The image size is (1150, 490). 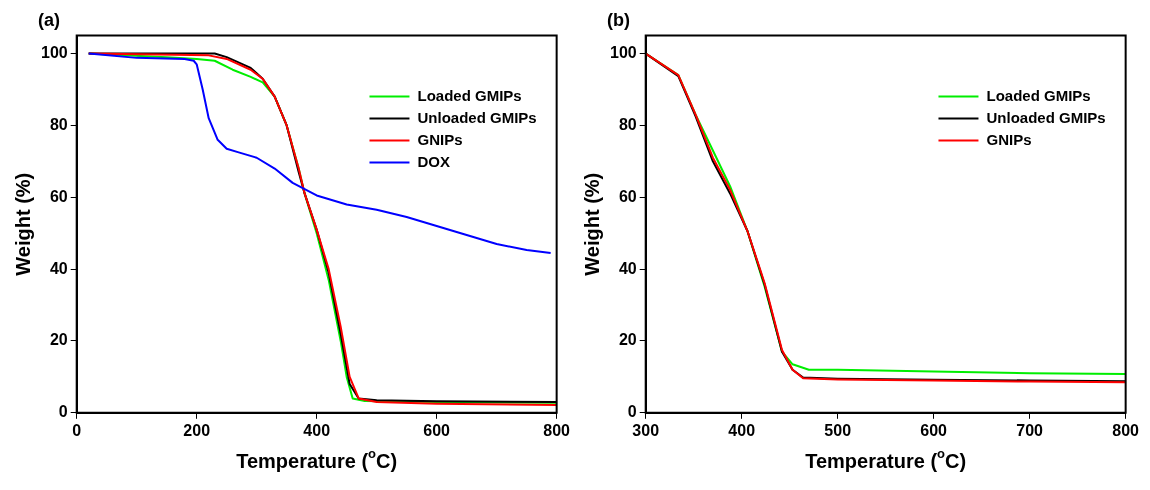 What do you see at coordinates (618, 19) in the screenshot?
I see `chart-title: (b)` at bounding box center [618, 19].